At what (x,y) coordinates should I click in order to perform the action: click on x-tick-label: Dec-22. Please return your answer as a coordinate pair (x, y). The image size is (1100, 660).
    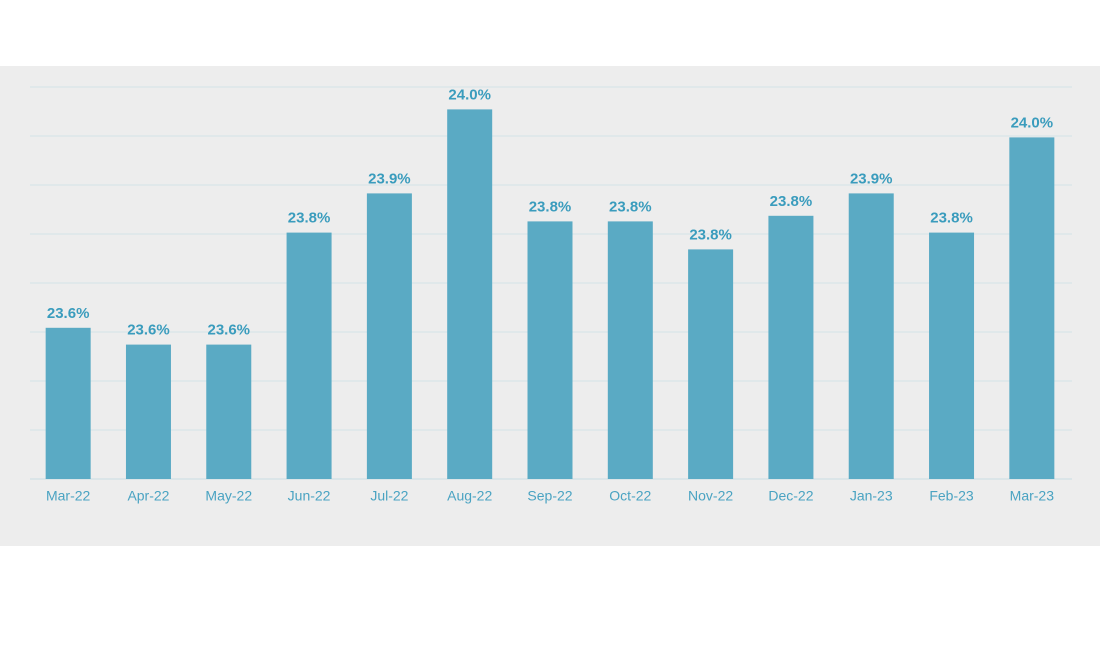
    Looking at the image, I should click on (790, 496).